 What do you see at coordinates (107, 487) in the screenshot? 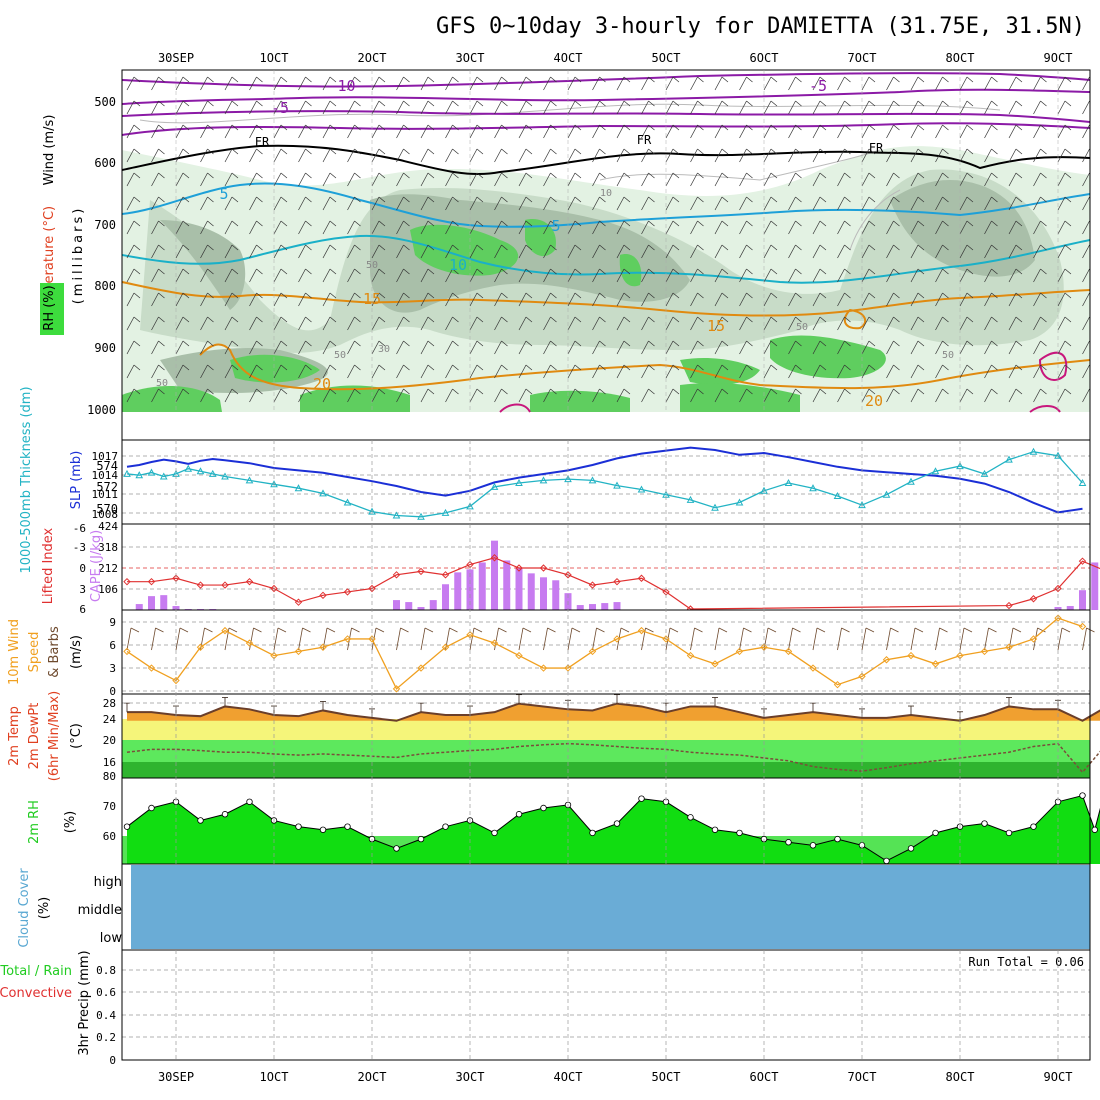
I see `y-tick-label: 572` at bounding box center [107, 487].